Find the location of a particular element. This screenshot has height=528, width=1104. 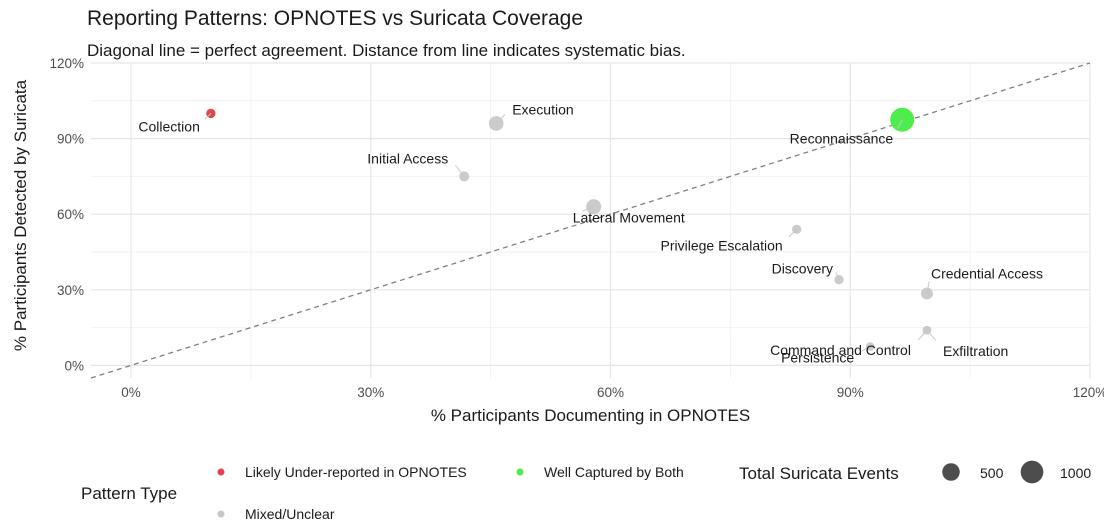

y-axis-title: % Participants Detected by Suricata is located at coordinates (20, 215).